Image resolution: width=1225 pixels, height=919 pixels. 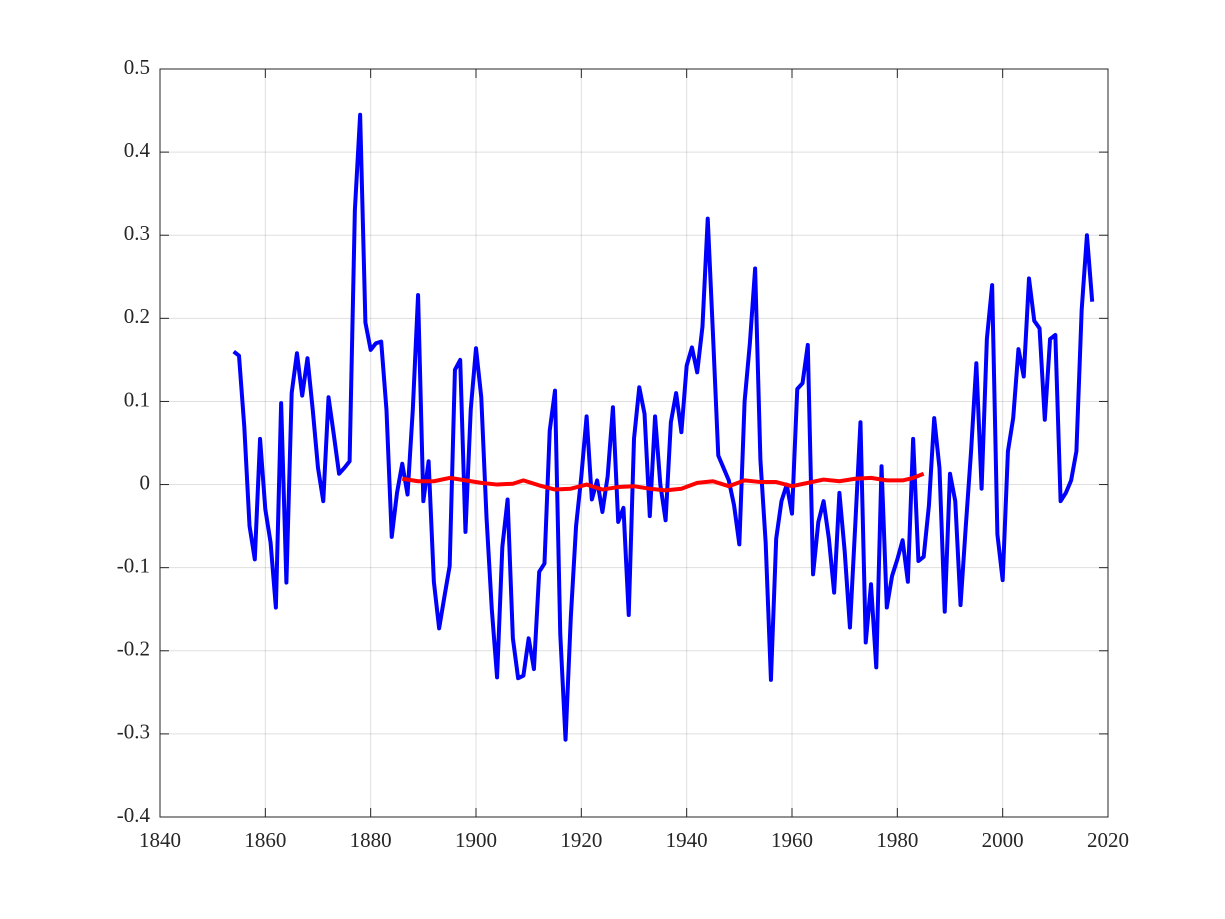 I want to click on y-tick-label: -0.4, so click(x=134, y=815).